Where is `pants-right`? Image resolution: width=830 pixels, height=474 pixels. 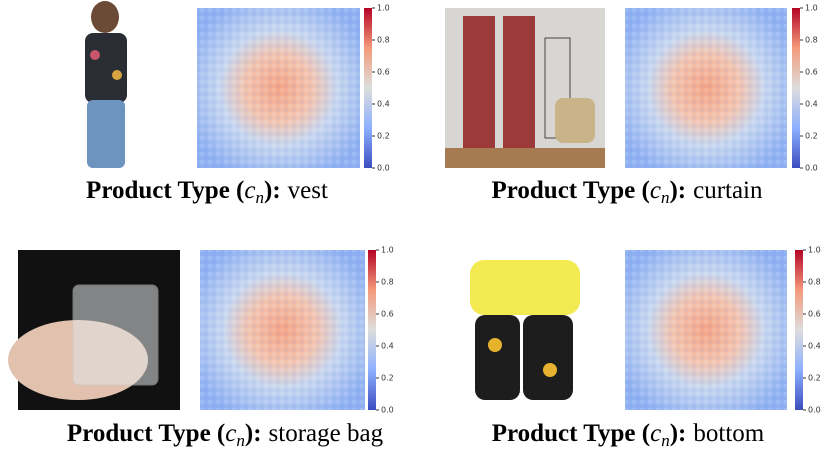 pants-right is located at coordinates (548, 357).